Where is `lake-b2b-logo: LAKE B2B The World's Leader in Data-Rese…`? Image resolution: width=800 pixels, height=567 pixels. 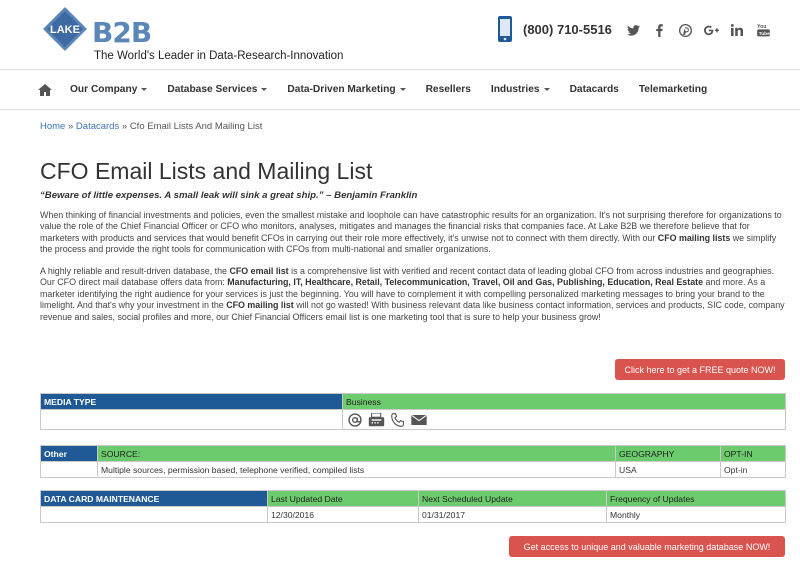
lake-b2b-logo: LAKE B2B The World's Leader in Data-Rese… is located at coordinates (190, 35).